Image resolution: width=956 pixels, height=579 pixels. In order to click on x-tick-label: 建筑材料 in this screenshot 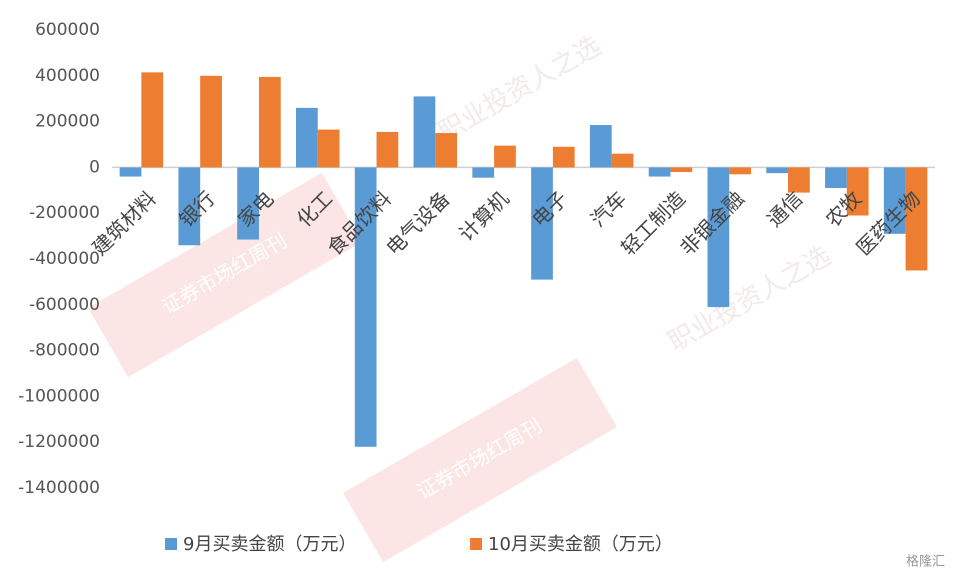, I will do `click(124, 223)`.